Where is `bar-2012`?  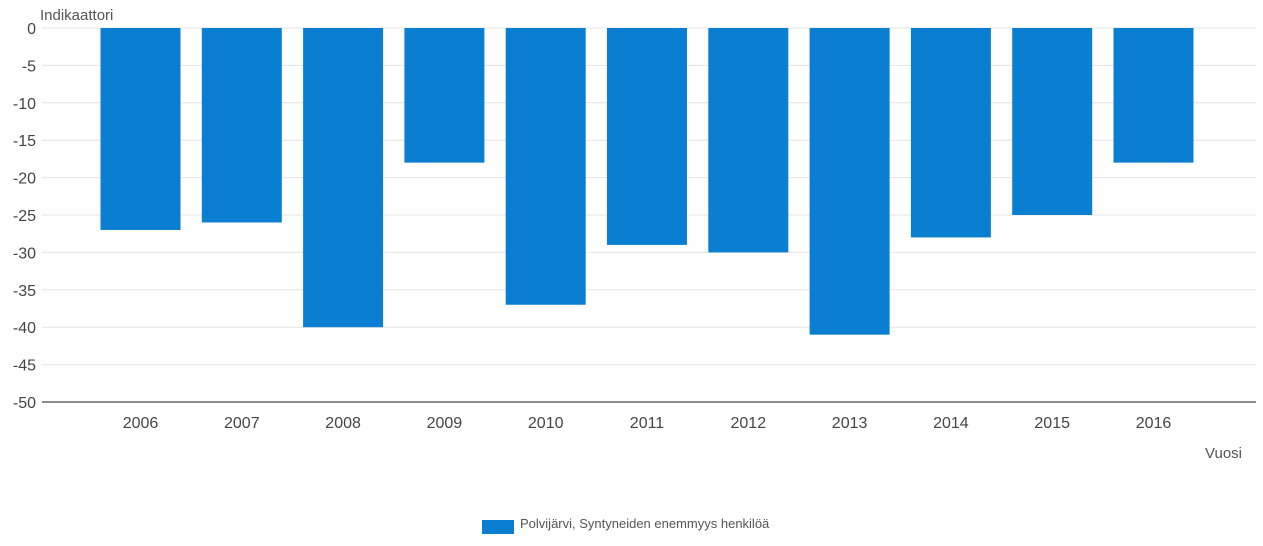
bar-2012 is located at coordinates (748, 140).